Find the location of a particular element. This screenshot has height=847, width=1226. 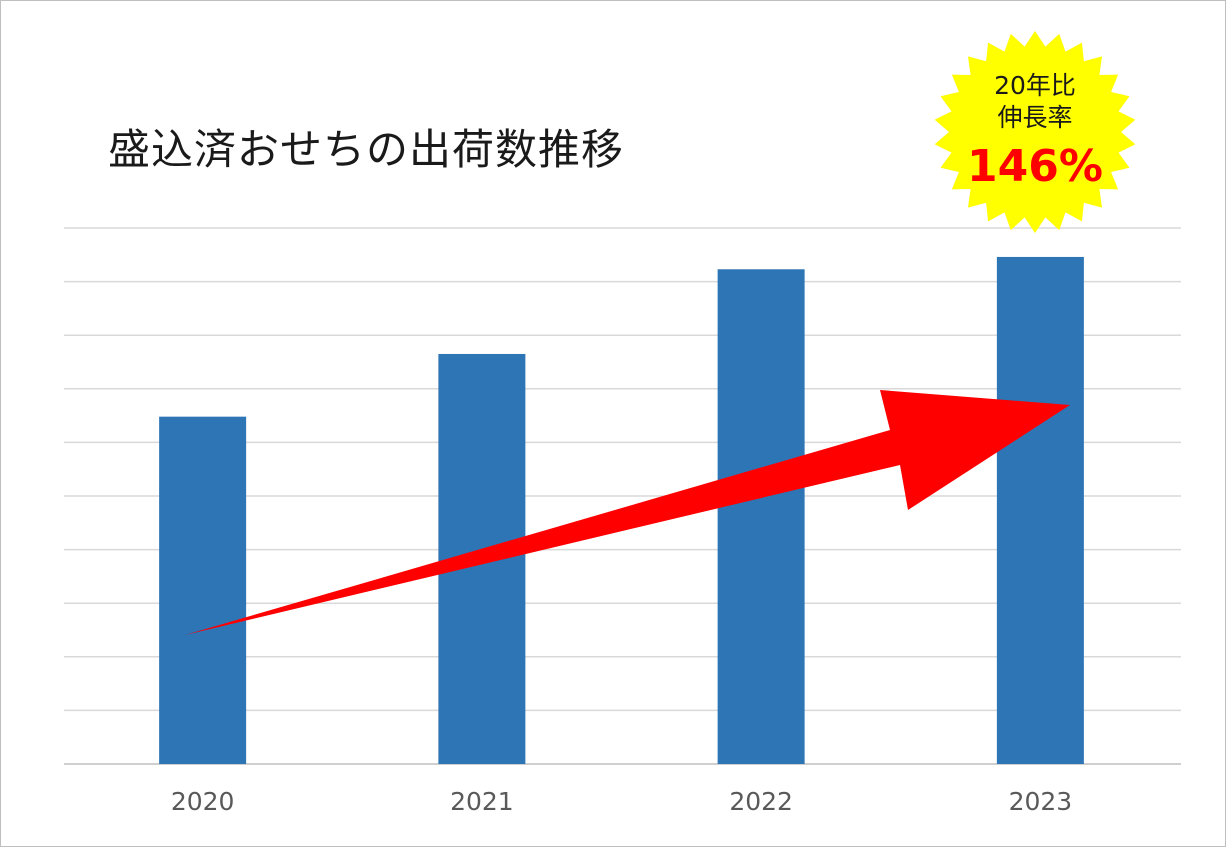

starburst-polygon is located at coordinates (1035, 132).